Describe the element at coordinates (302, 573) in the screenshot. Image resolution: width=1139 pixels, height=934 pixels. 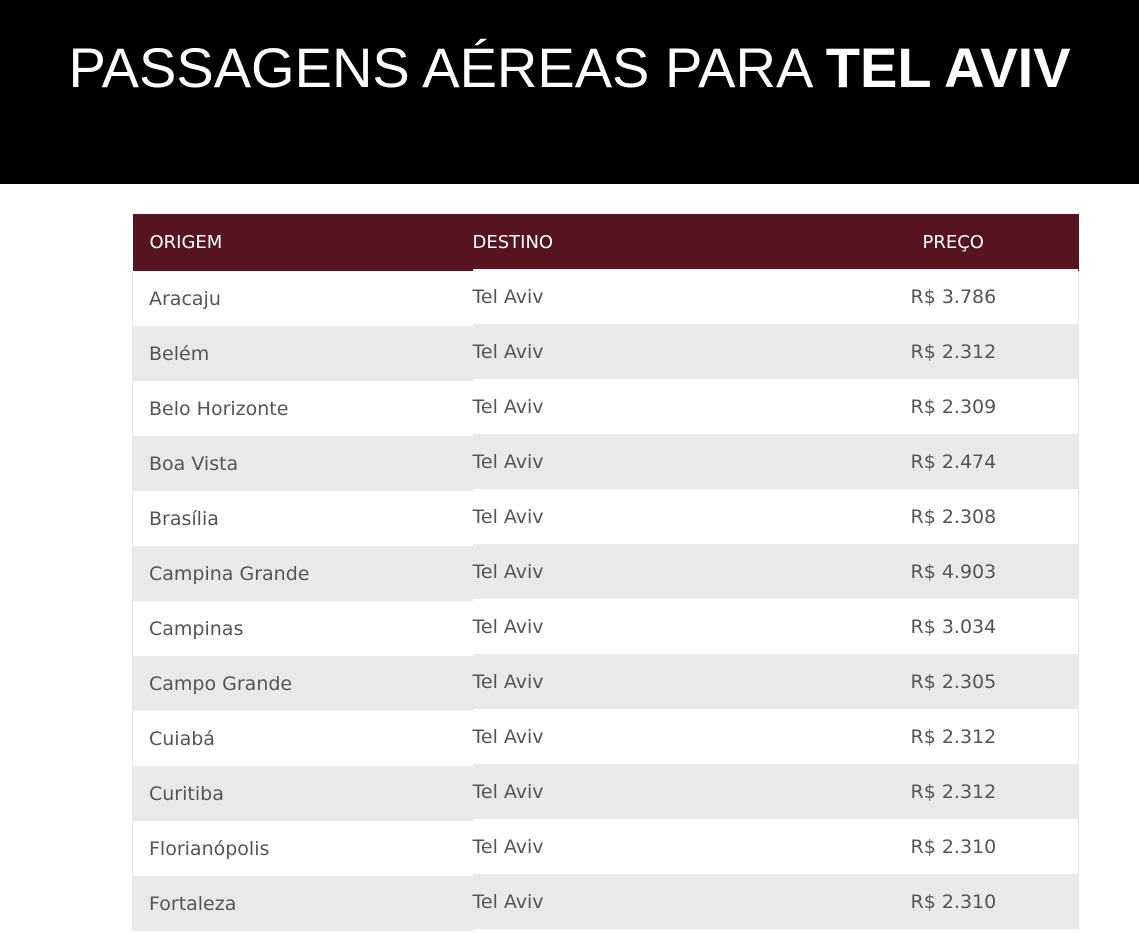
I see `cell-origin: Campina Grande` at that location.